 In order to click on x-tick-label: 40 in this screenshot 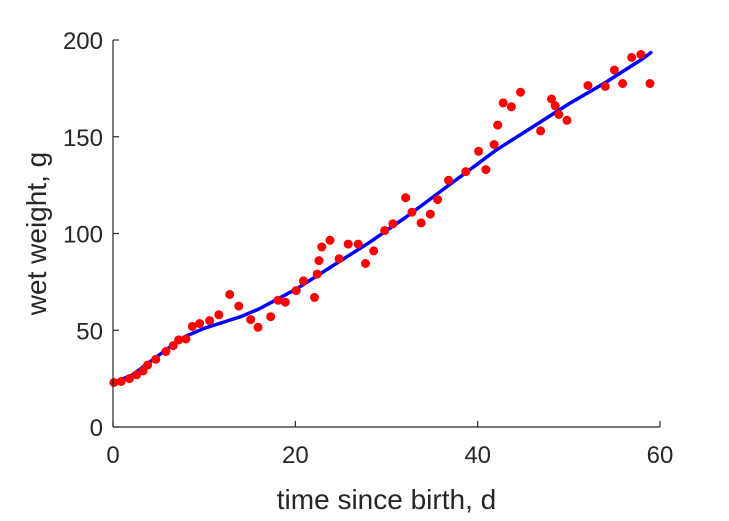, I will do `click(477, 455)`.